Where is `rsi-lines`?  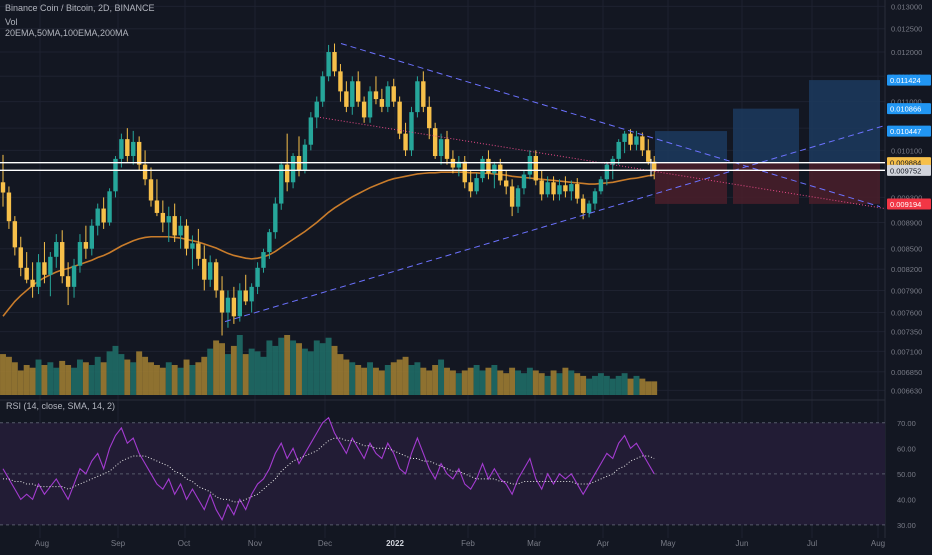 rsi-lines is located at coordinates (328, 469).